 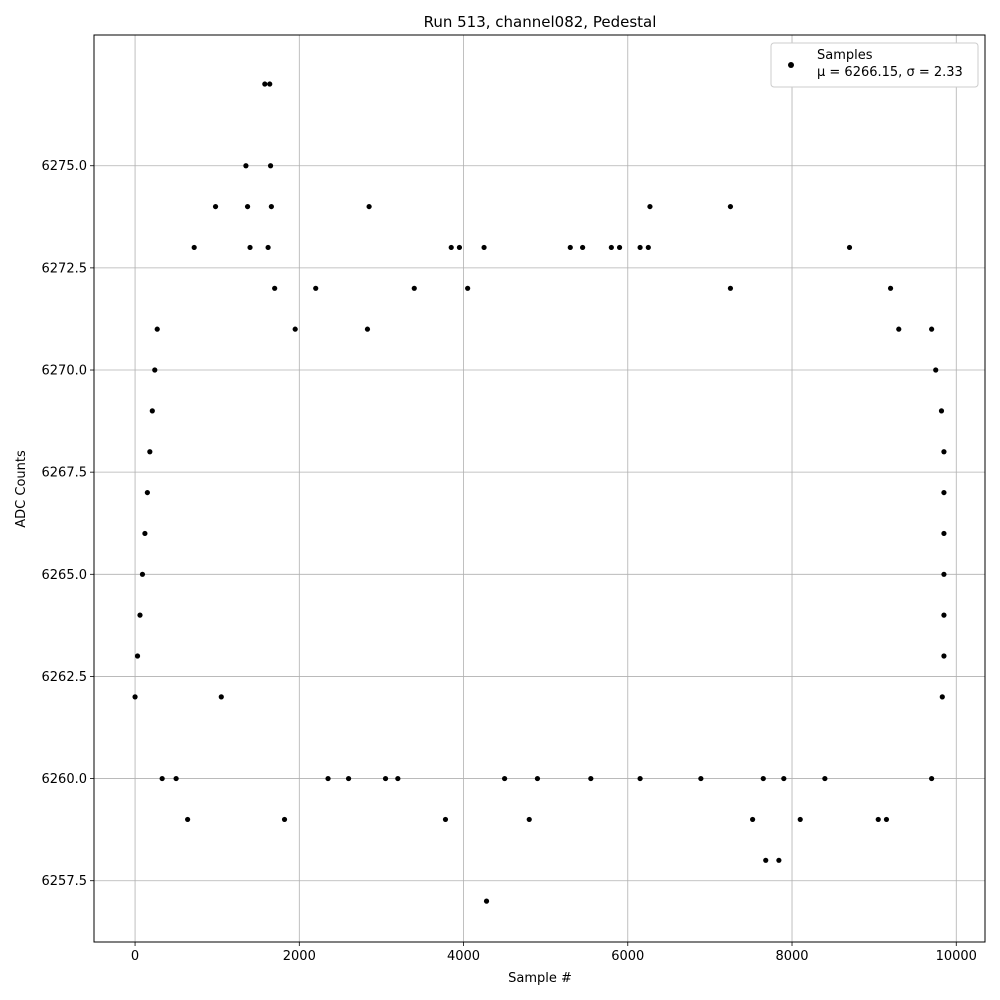 What do you see at coordinates (791, 65) in the screenshot?
I see `legend-marker` at bounding box center [791, 65].